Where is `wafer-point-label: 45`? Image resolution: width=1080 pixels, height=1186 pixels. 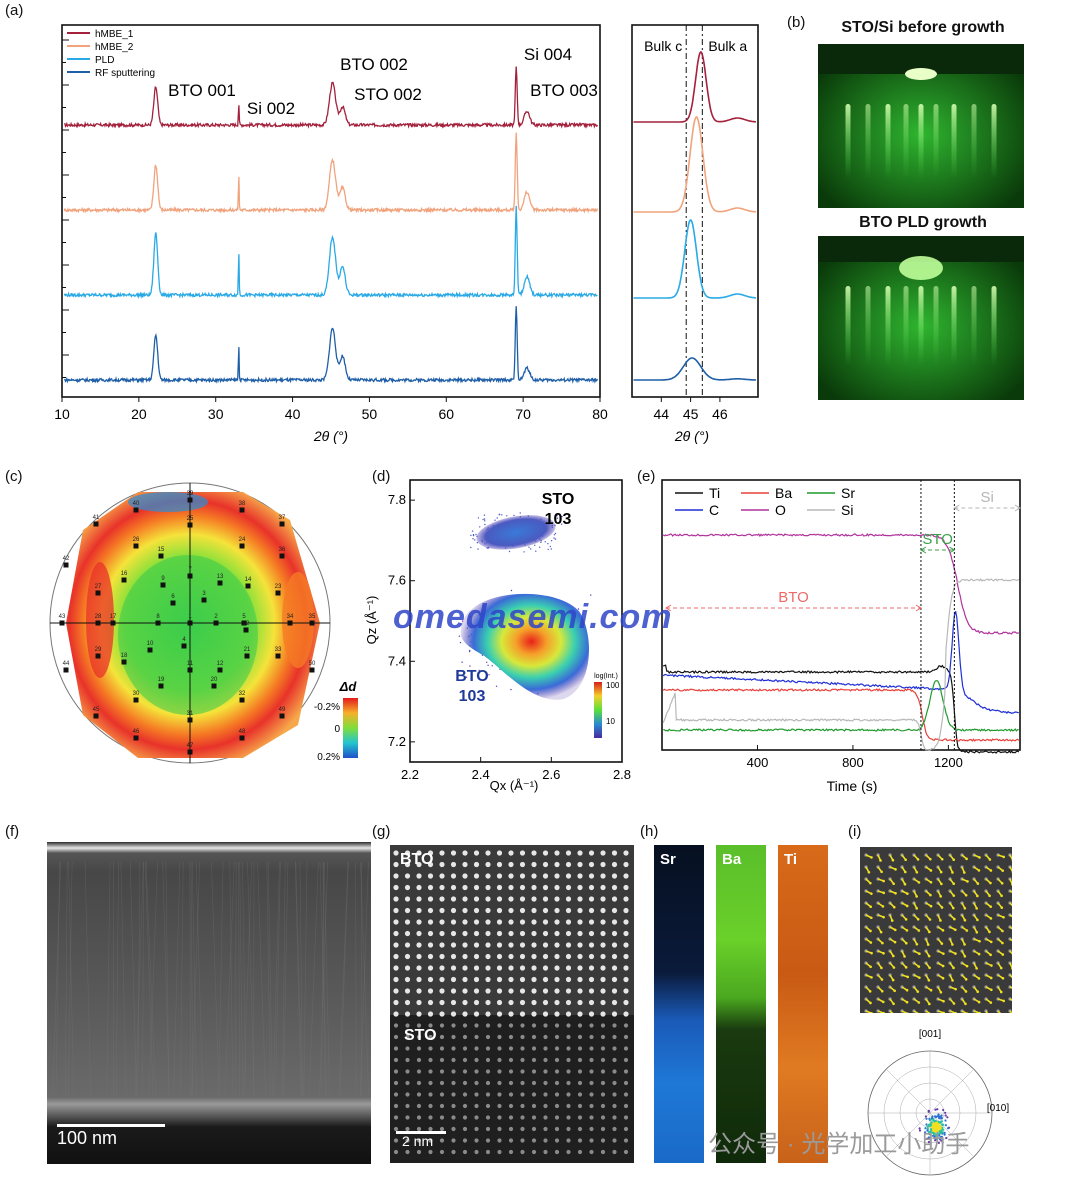 wafer-point-label: 45 is located at coordinates (96, 710).